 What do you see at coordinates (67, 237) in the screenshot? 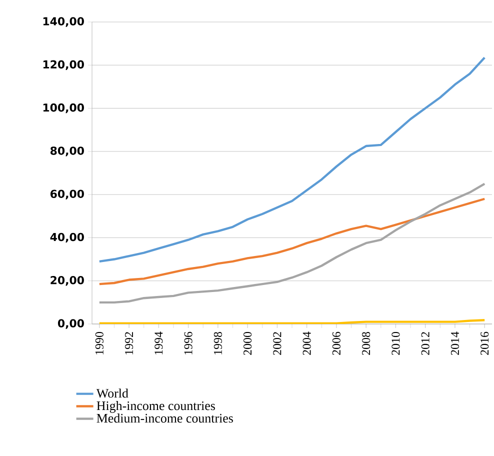
I see `y-tick-label: 40,00` at bounding box center [67, 237].